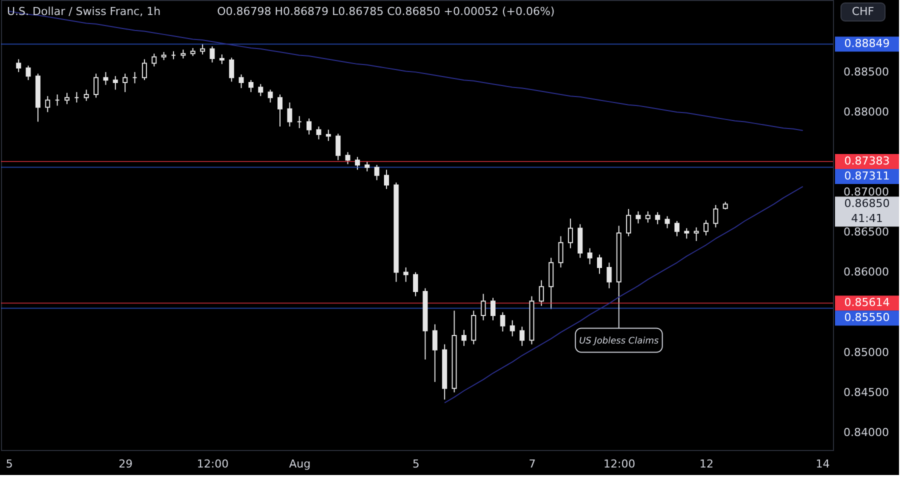  Describe the element at coordinates (866, 352) in the screenshot. I see `y-tick-label: 0.85000` at that location.